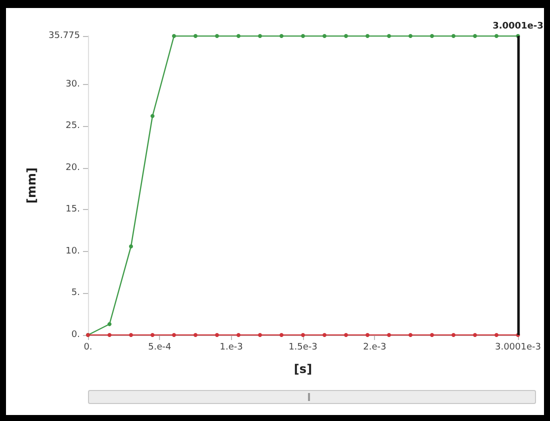  Describe the element at coordinates (75, 335) in the screenshot. I see `y-tick-label: 0.` at that location.